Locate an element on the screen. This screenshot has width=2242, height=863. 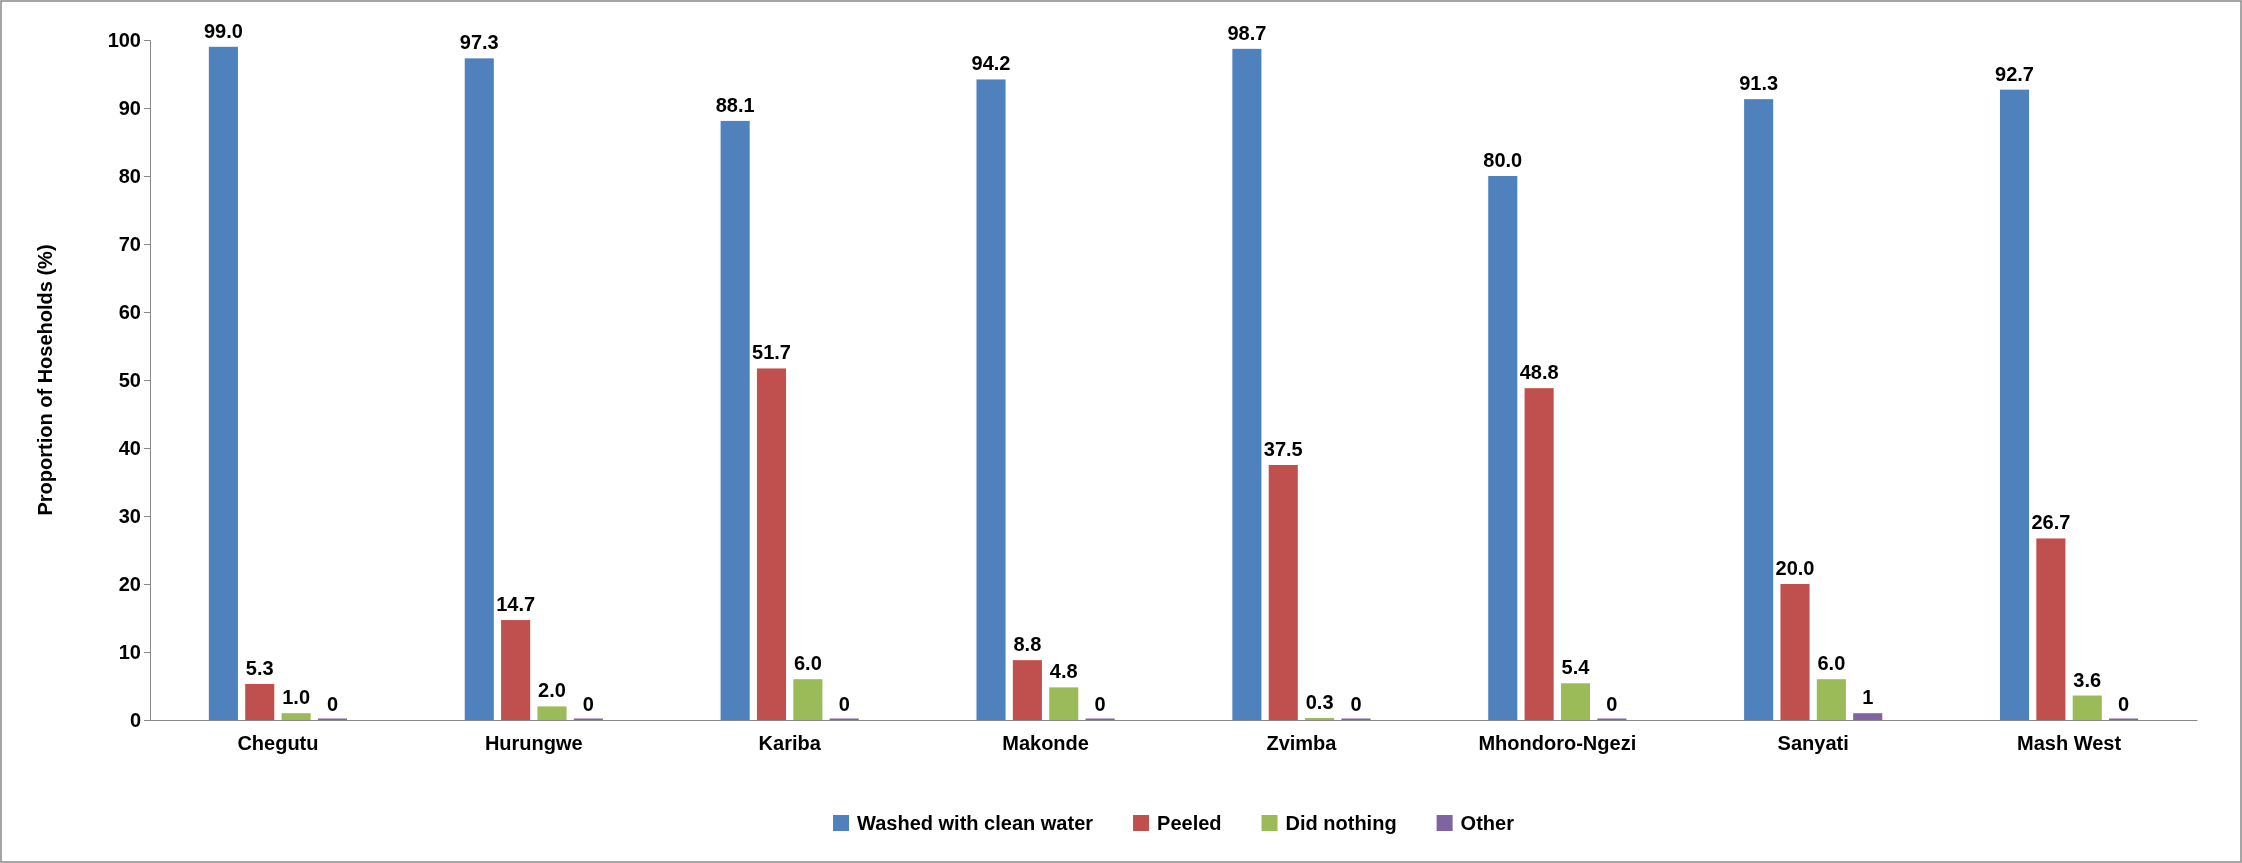
data-label: 5.4 is located at coordinates (1576, 667).